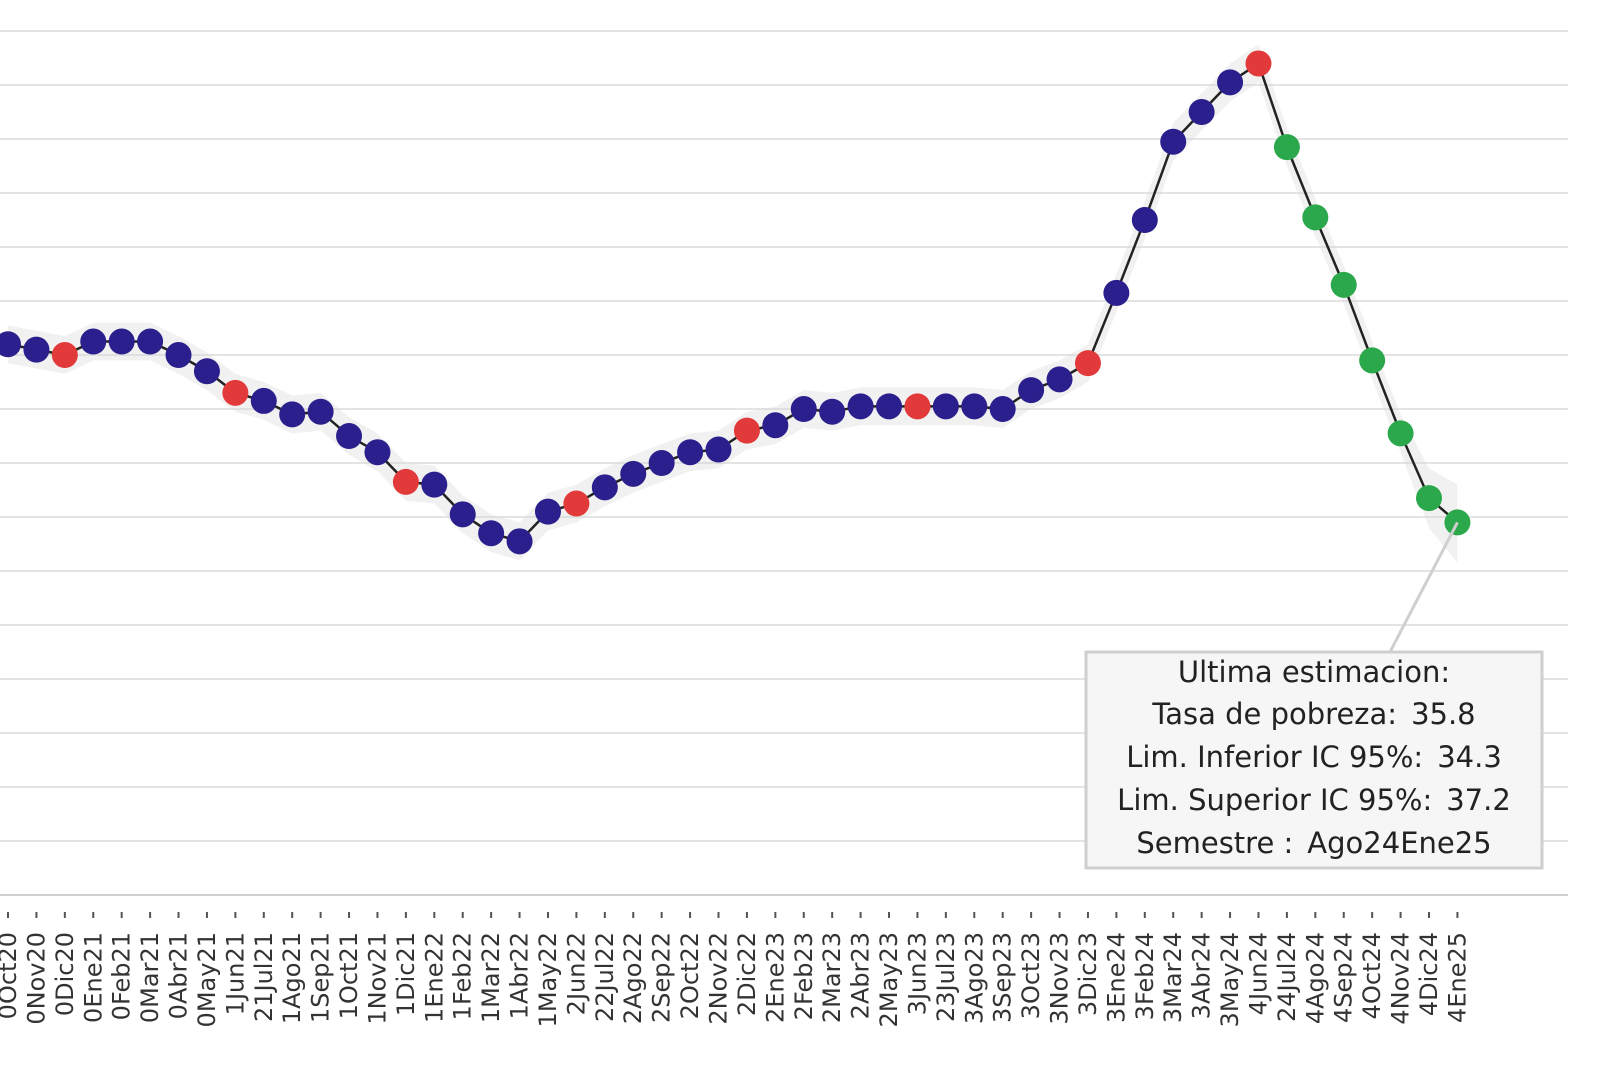 The image size is (1600, 1067). I want to click on x-tick-label: 0Oct20, so click(11, 975).